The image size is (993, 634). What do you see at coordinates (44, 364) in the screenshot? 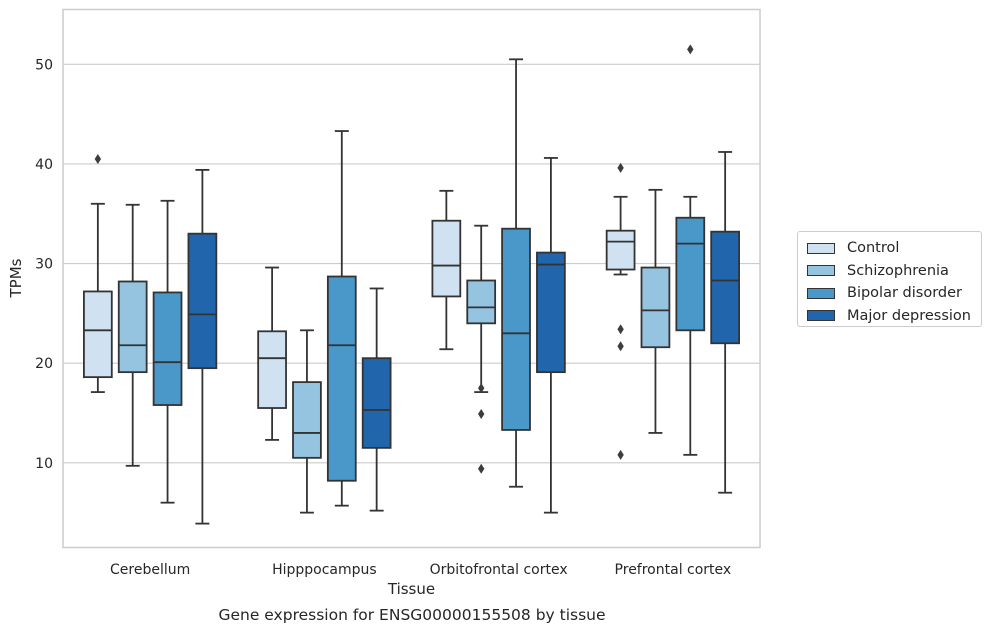
I see `y-tick-label: 20` at bounding box center [44, 364].